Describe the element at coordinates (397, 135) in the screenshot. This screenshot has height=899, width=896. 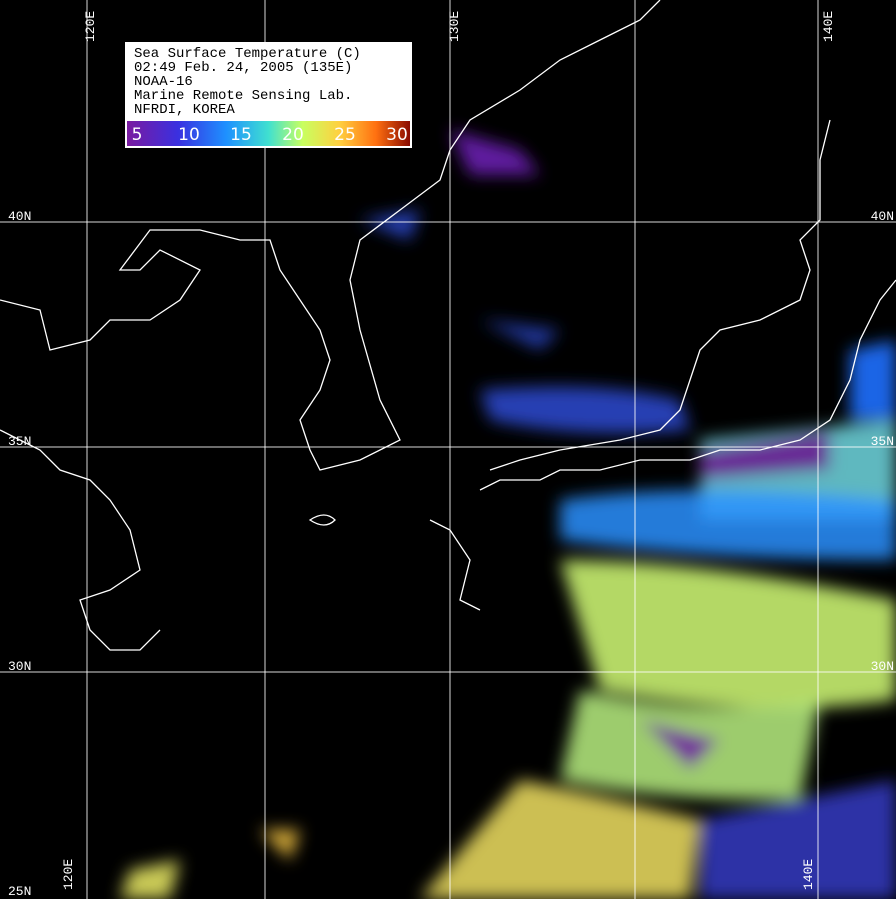
I see `colorbar-label: 30` at that location.